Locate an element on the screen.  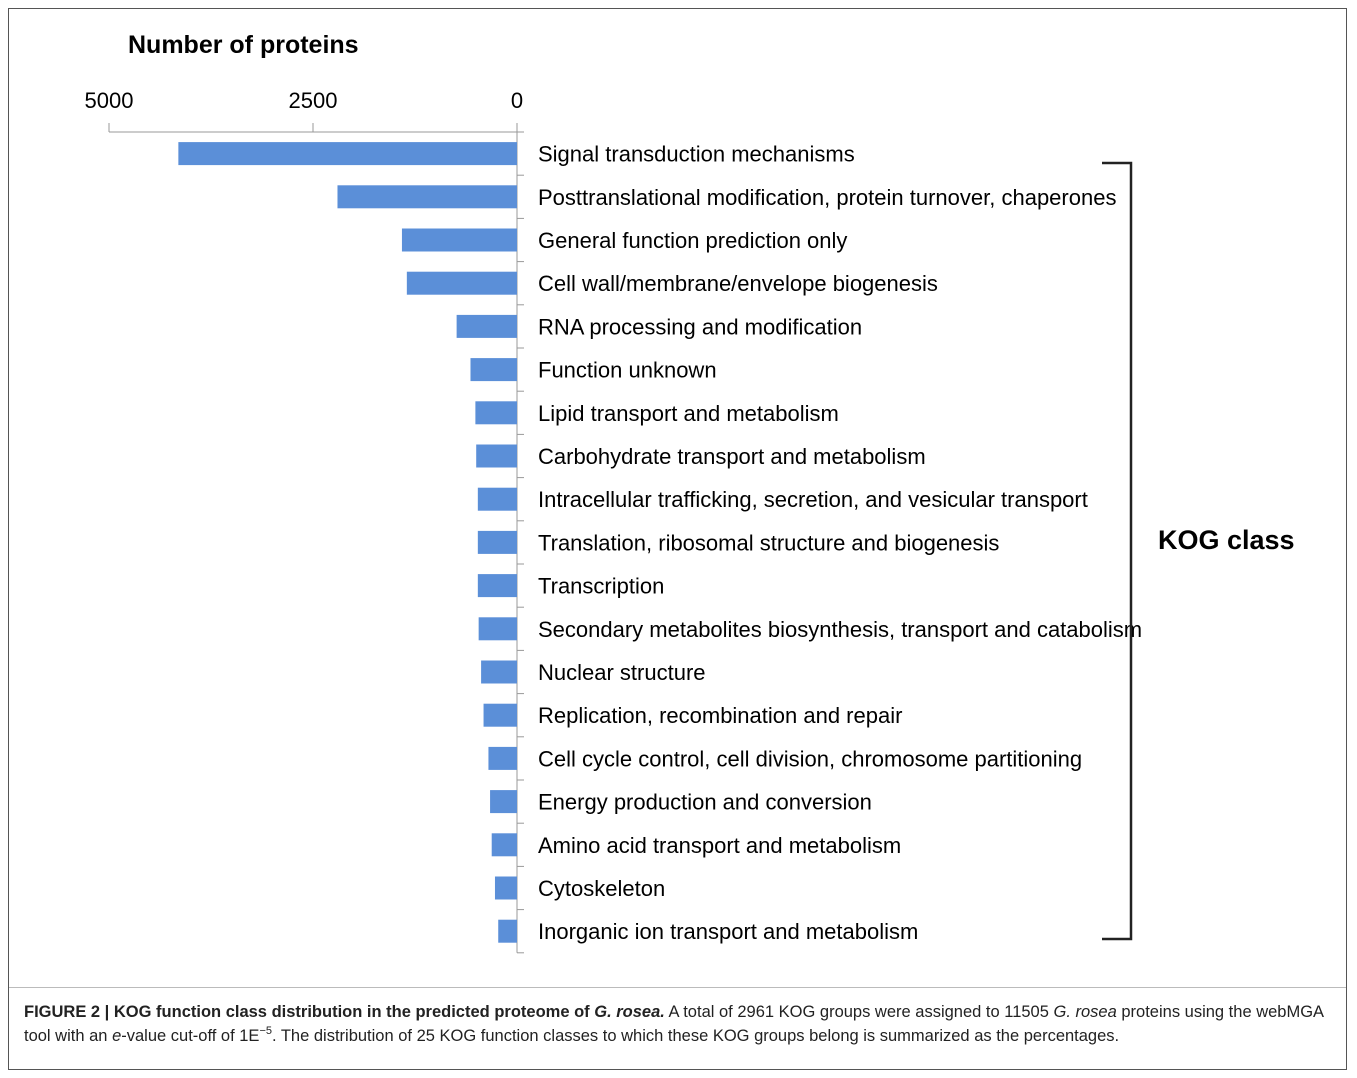
category-label: Energy production and conversion is located at coordinates (705, 802).